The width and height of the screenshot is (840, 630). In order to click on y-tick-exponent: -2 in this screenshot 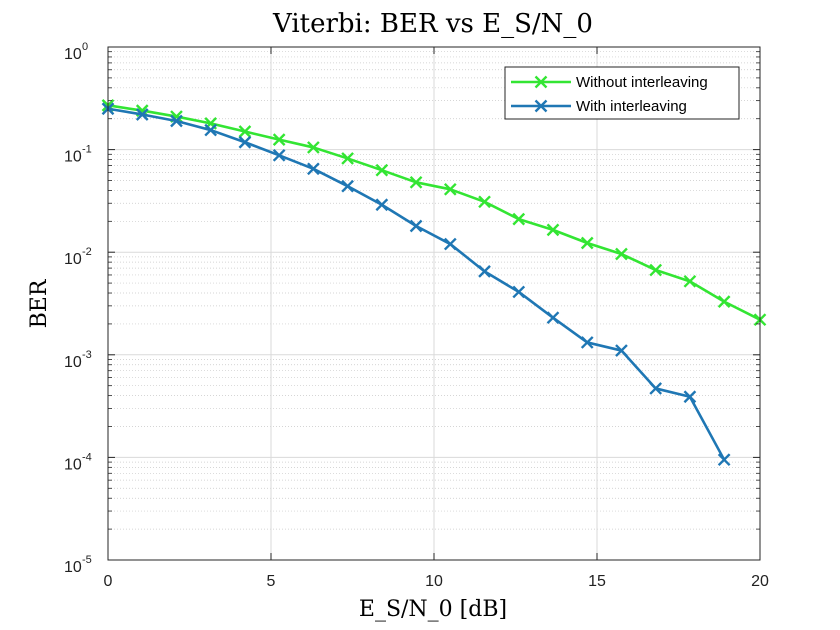, I will do `click(87, 252)`.